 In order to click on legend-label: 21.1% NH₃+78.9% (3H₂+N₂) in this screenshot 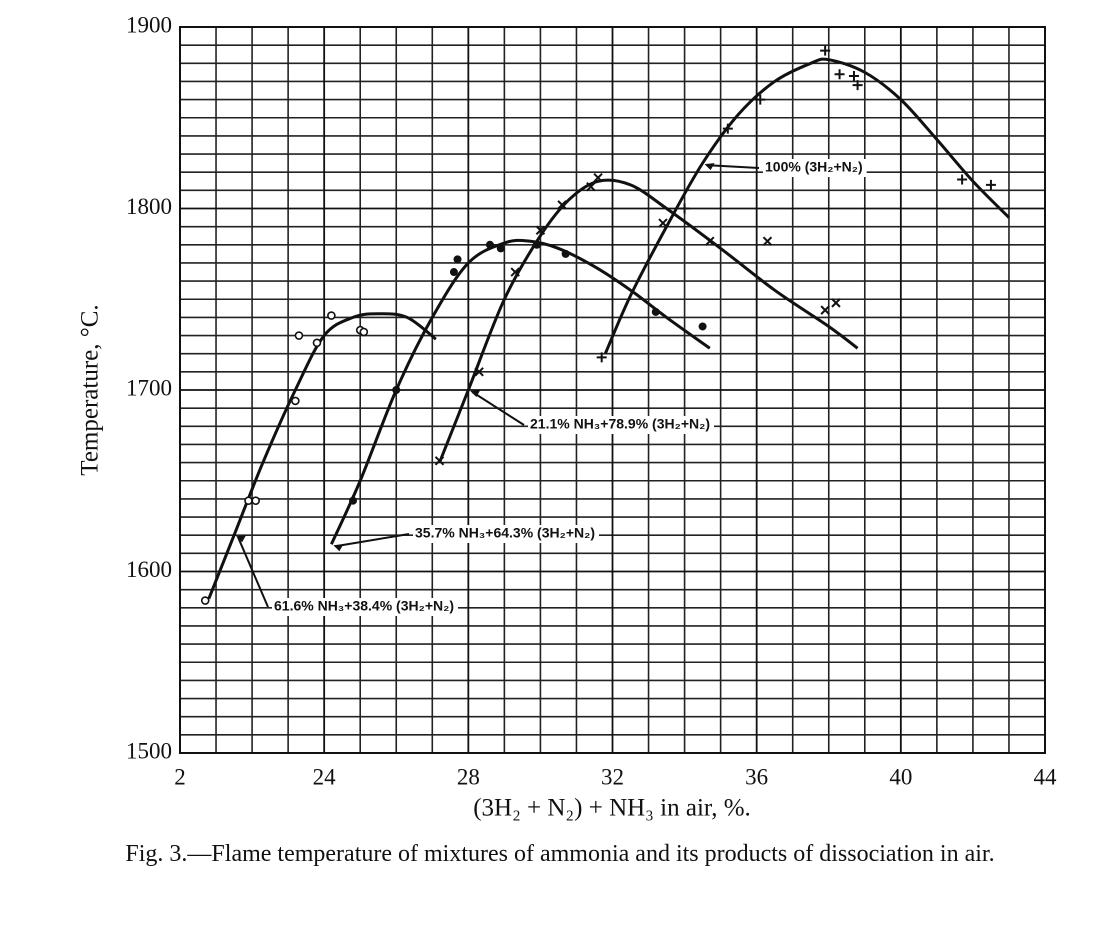, I will do `click(620, 424)`.